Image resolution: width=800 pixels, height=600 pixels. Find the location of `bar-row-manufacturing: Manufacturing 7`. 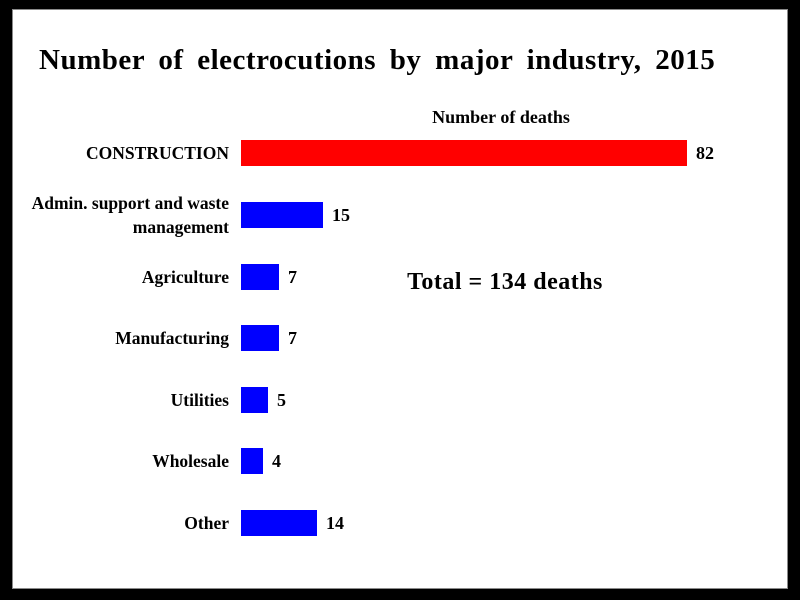

bar-row-manufacturing: Manufacturing 7 is located at coordinates (400, 338).